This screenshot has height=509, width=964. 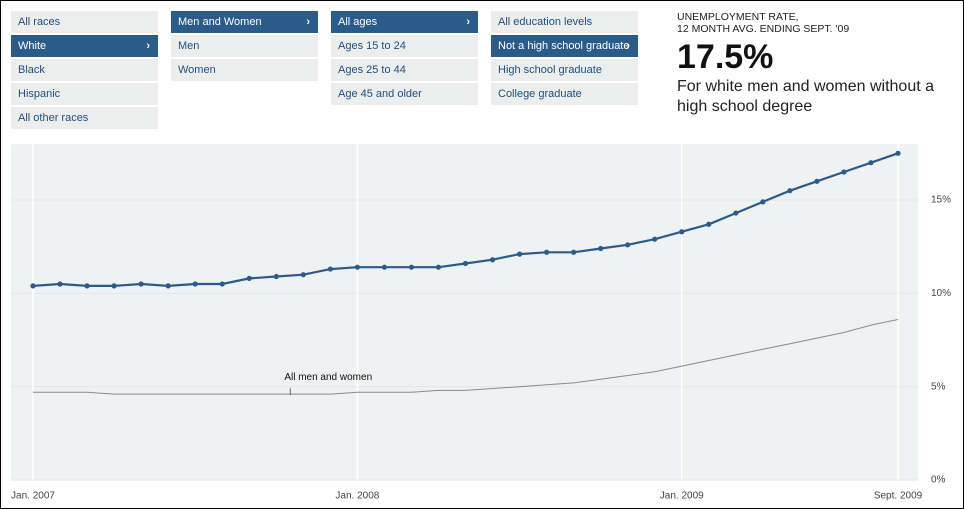 What do you see at coordinates (564, 46) in the screenshot?
I see `filter-option: Not a high school graduate` at bounding box center [564, 46].